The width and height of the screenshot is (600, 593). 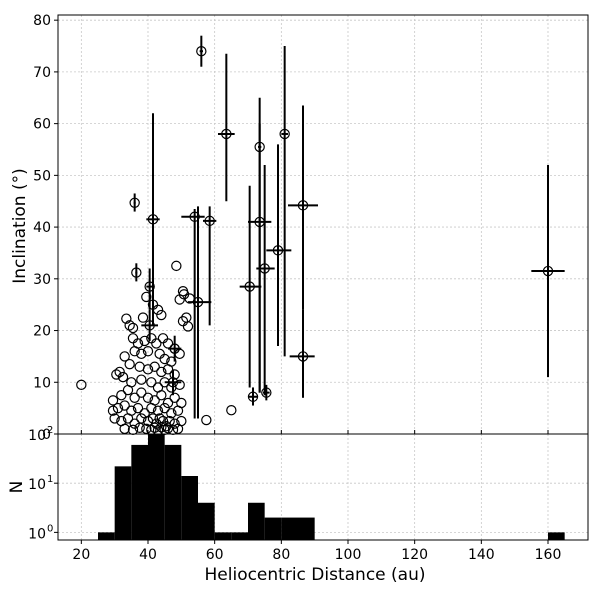 What do you see at coordinates (17, 487) in the screenshot?
I see `count-axis-label: N` at bounding box center [17, 487].